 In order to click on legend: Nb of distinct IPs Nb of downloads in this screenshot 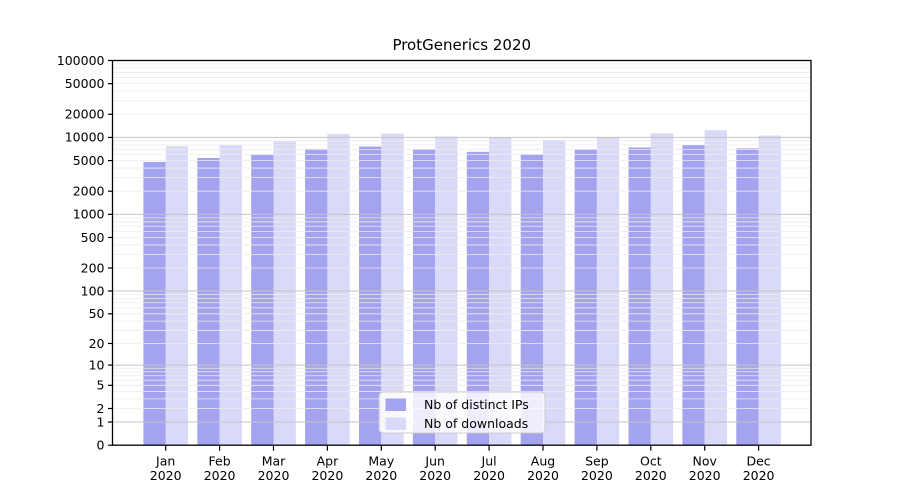, I will do `click(462, 412)`.